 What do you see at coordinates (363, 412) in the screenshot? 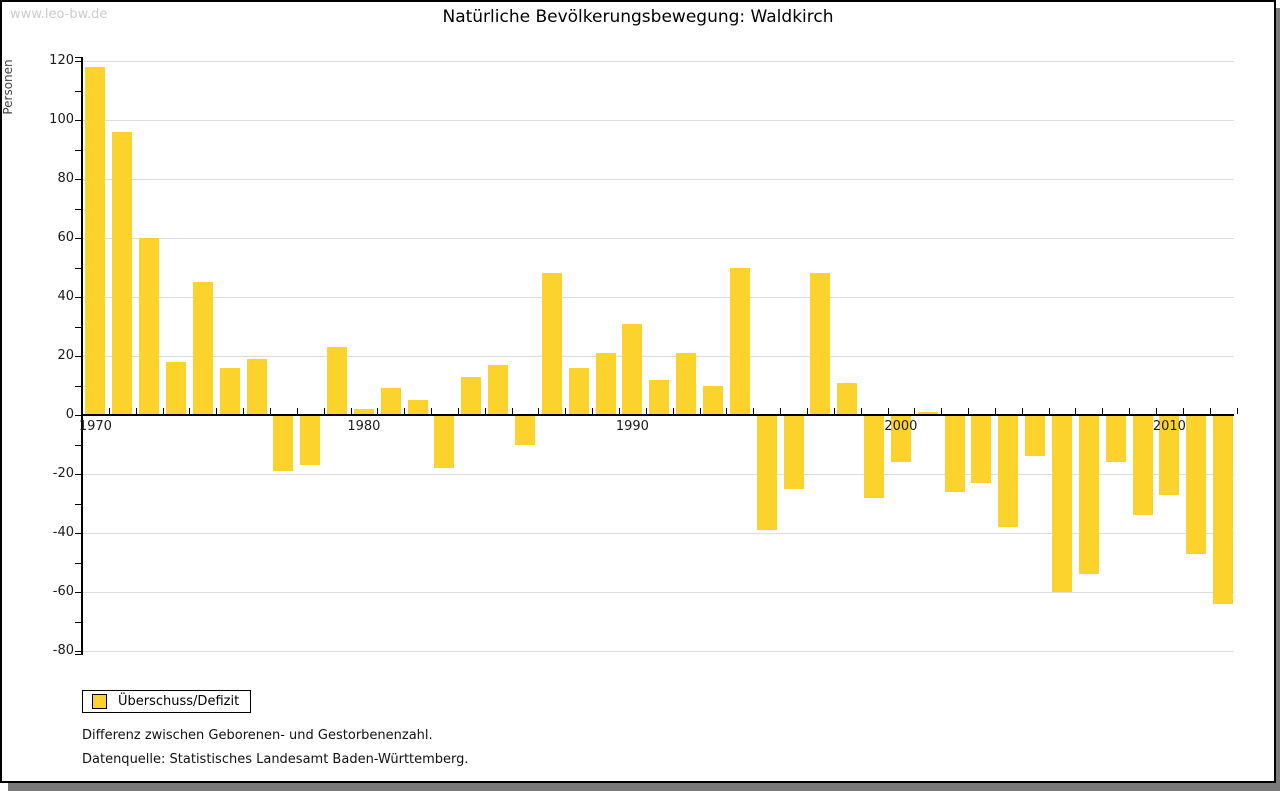
I see `bar-1980` at bounding box center [363, 412].